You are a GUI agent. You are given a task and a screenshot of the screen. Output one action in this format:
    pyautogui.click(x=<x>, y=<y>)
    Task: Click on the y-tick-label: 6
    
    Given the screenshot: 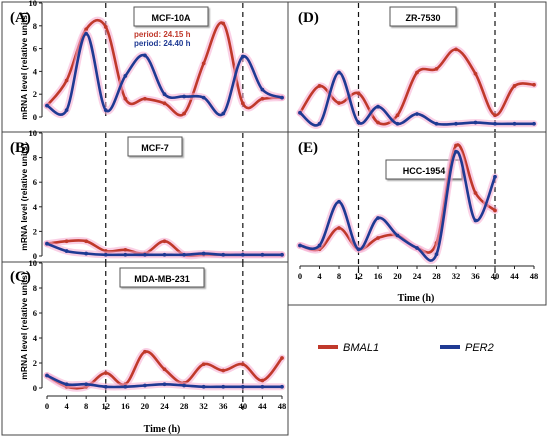 What is the action you would take?
    pyautogui.click(x=35, y=313)
    